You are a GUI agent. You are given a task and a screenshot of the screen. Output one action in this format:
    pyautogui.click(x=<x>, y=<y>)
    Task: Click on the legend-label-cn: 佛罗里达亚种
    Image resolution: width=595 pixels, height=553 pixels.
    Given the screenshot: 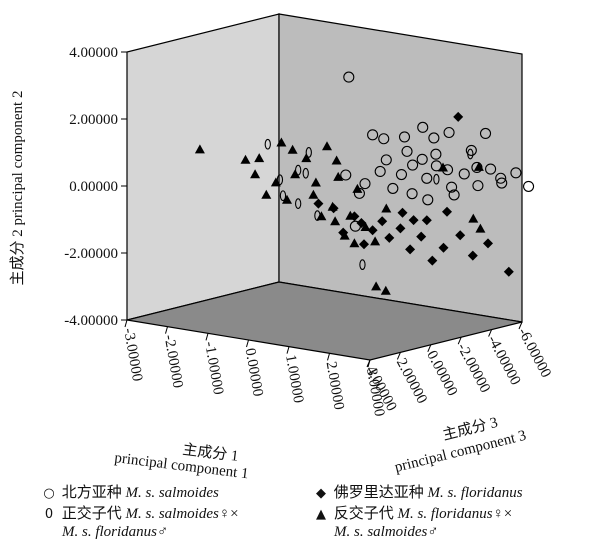 What is the action you would take?
    pyautogui.click(x=380, y=493)
    